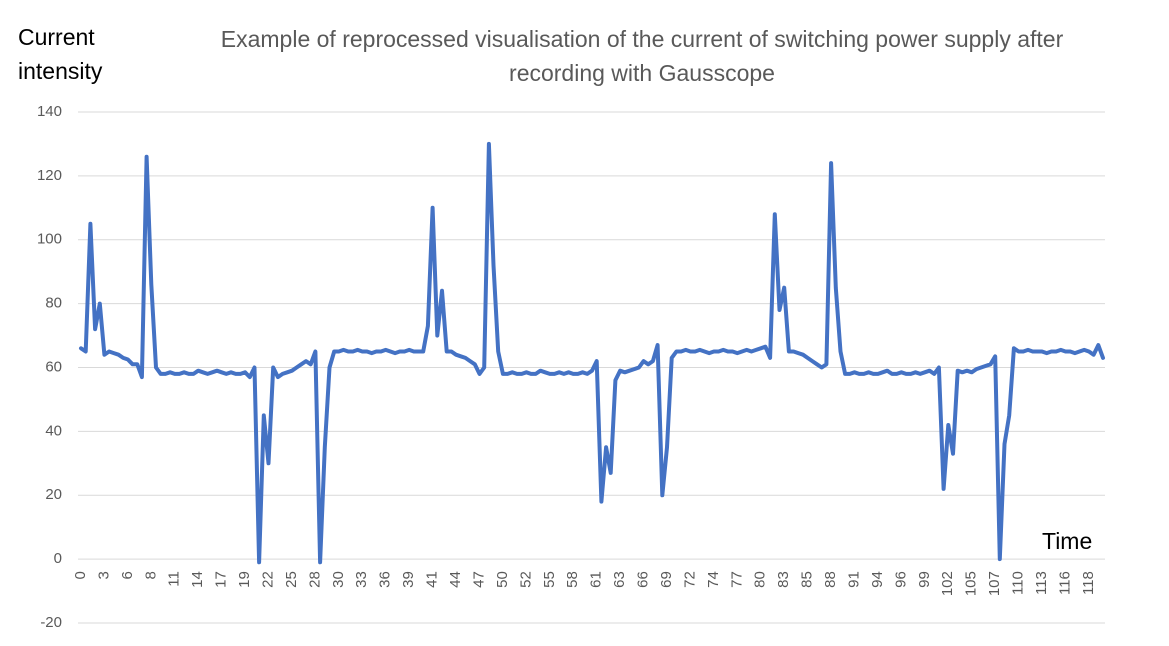 This screenshot has width=1169, height=646. What do you see at coordinates (572, 579) in the screenshot?
I see `x-tick-label: 58` at bounding box center [572, 579].